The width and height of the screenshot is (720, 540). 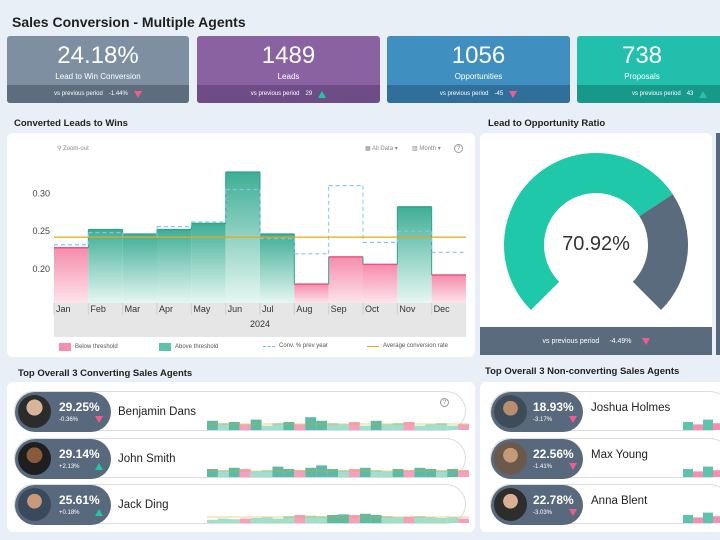 What do you see at coordinates (241, 504) in the screenshot?
I see `agent-row: 25.61% +0.18% Jack Ding` at bounding box center [241, 504].